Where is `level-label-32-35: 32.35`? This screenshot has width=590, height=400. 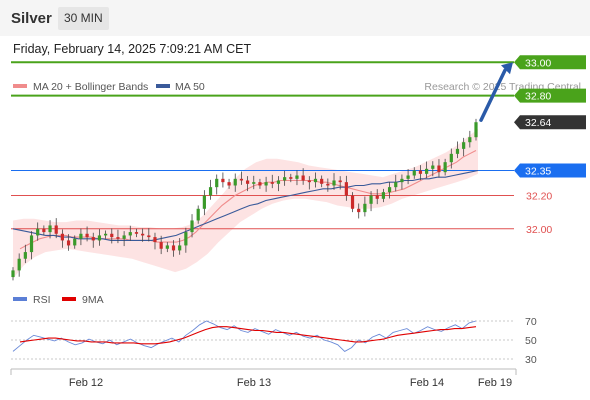 level-label-32-35: 32.35 is located at coordinates (550, 170).